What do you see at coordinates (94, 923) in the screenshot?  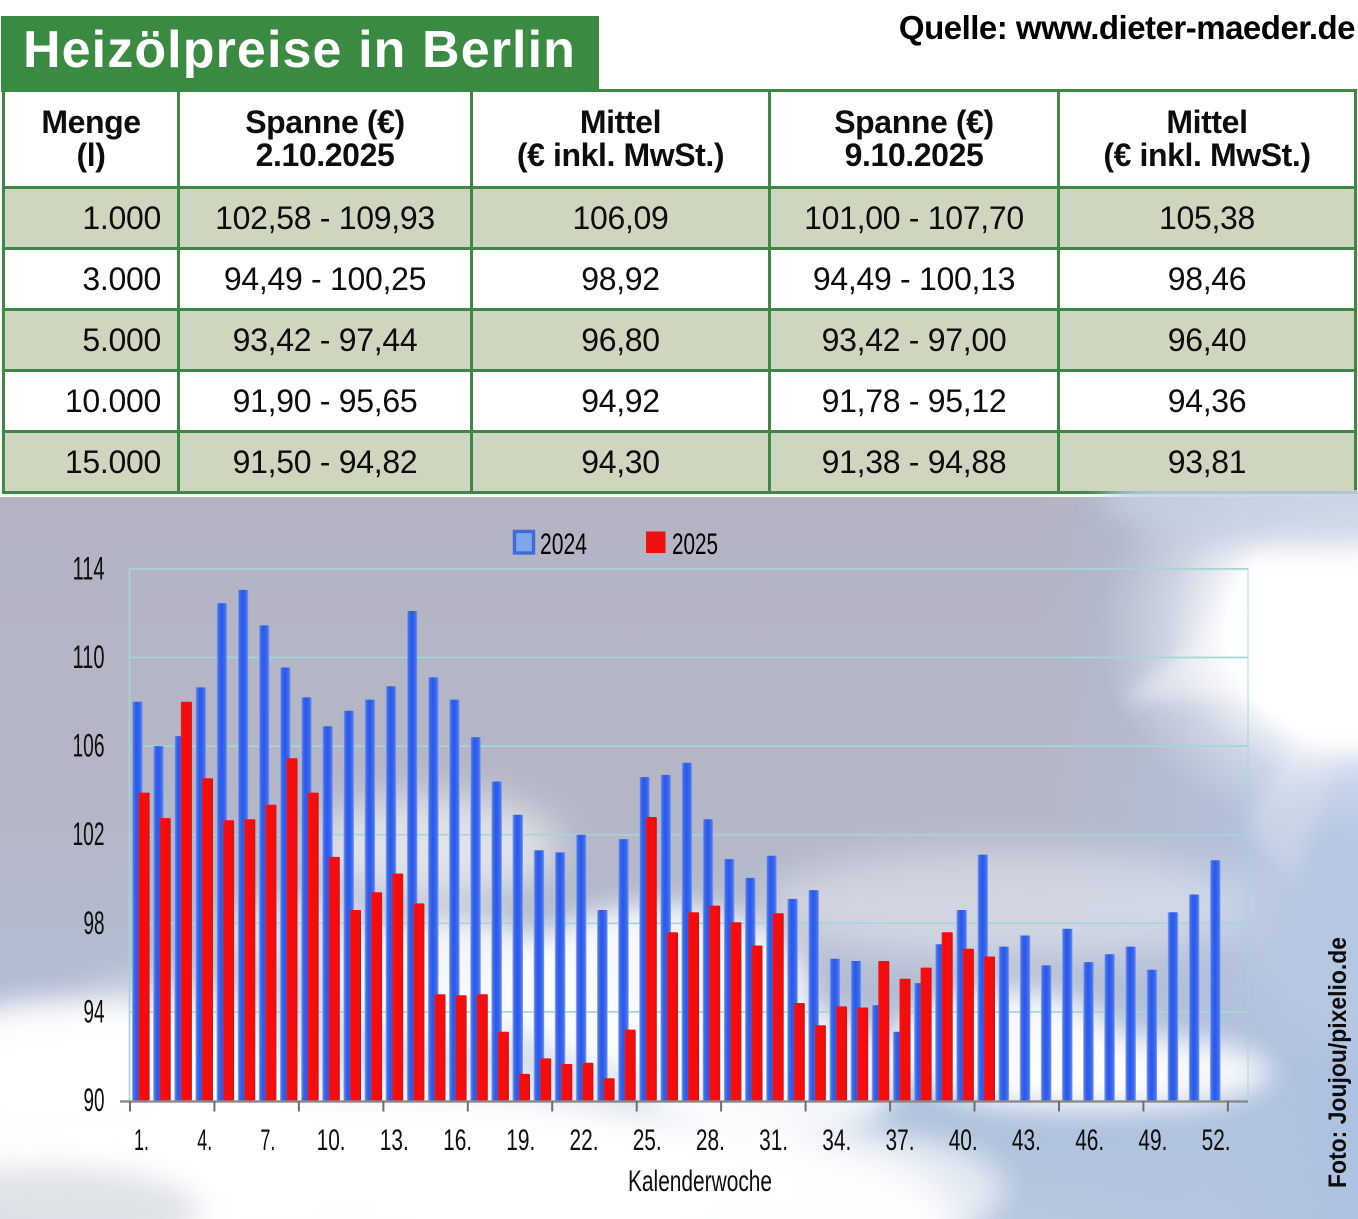 I see `svg-text: 98` at bounding box center [94, 923].